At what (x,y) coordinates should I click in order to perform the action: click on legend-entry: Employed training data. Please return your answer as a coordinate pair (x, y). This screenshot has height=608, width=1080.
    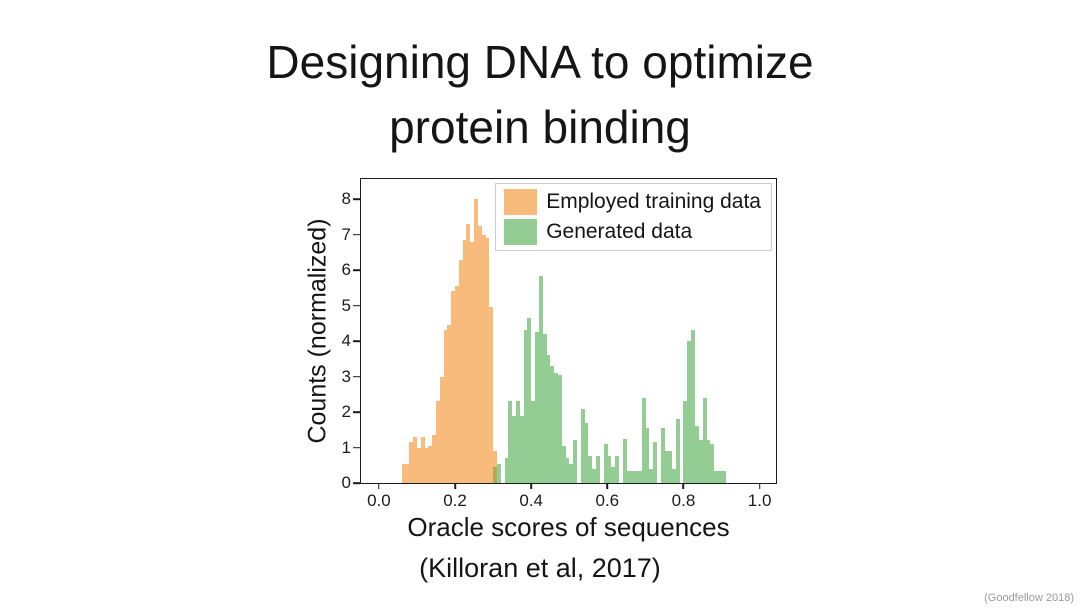
    Looking at the image, I should click on (632, 202).